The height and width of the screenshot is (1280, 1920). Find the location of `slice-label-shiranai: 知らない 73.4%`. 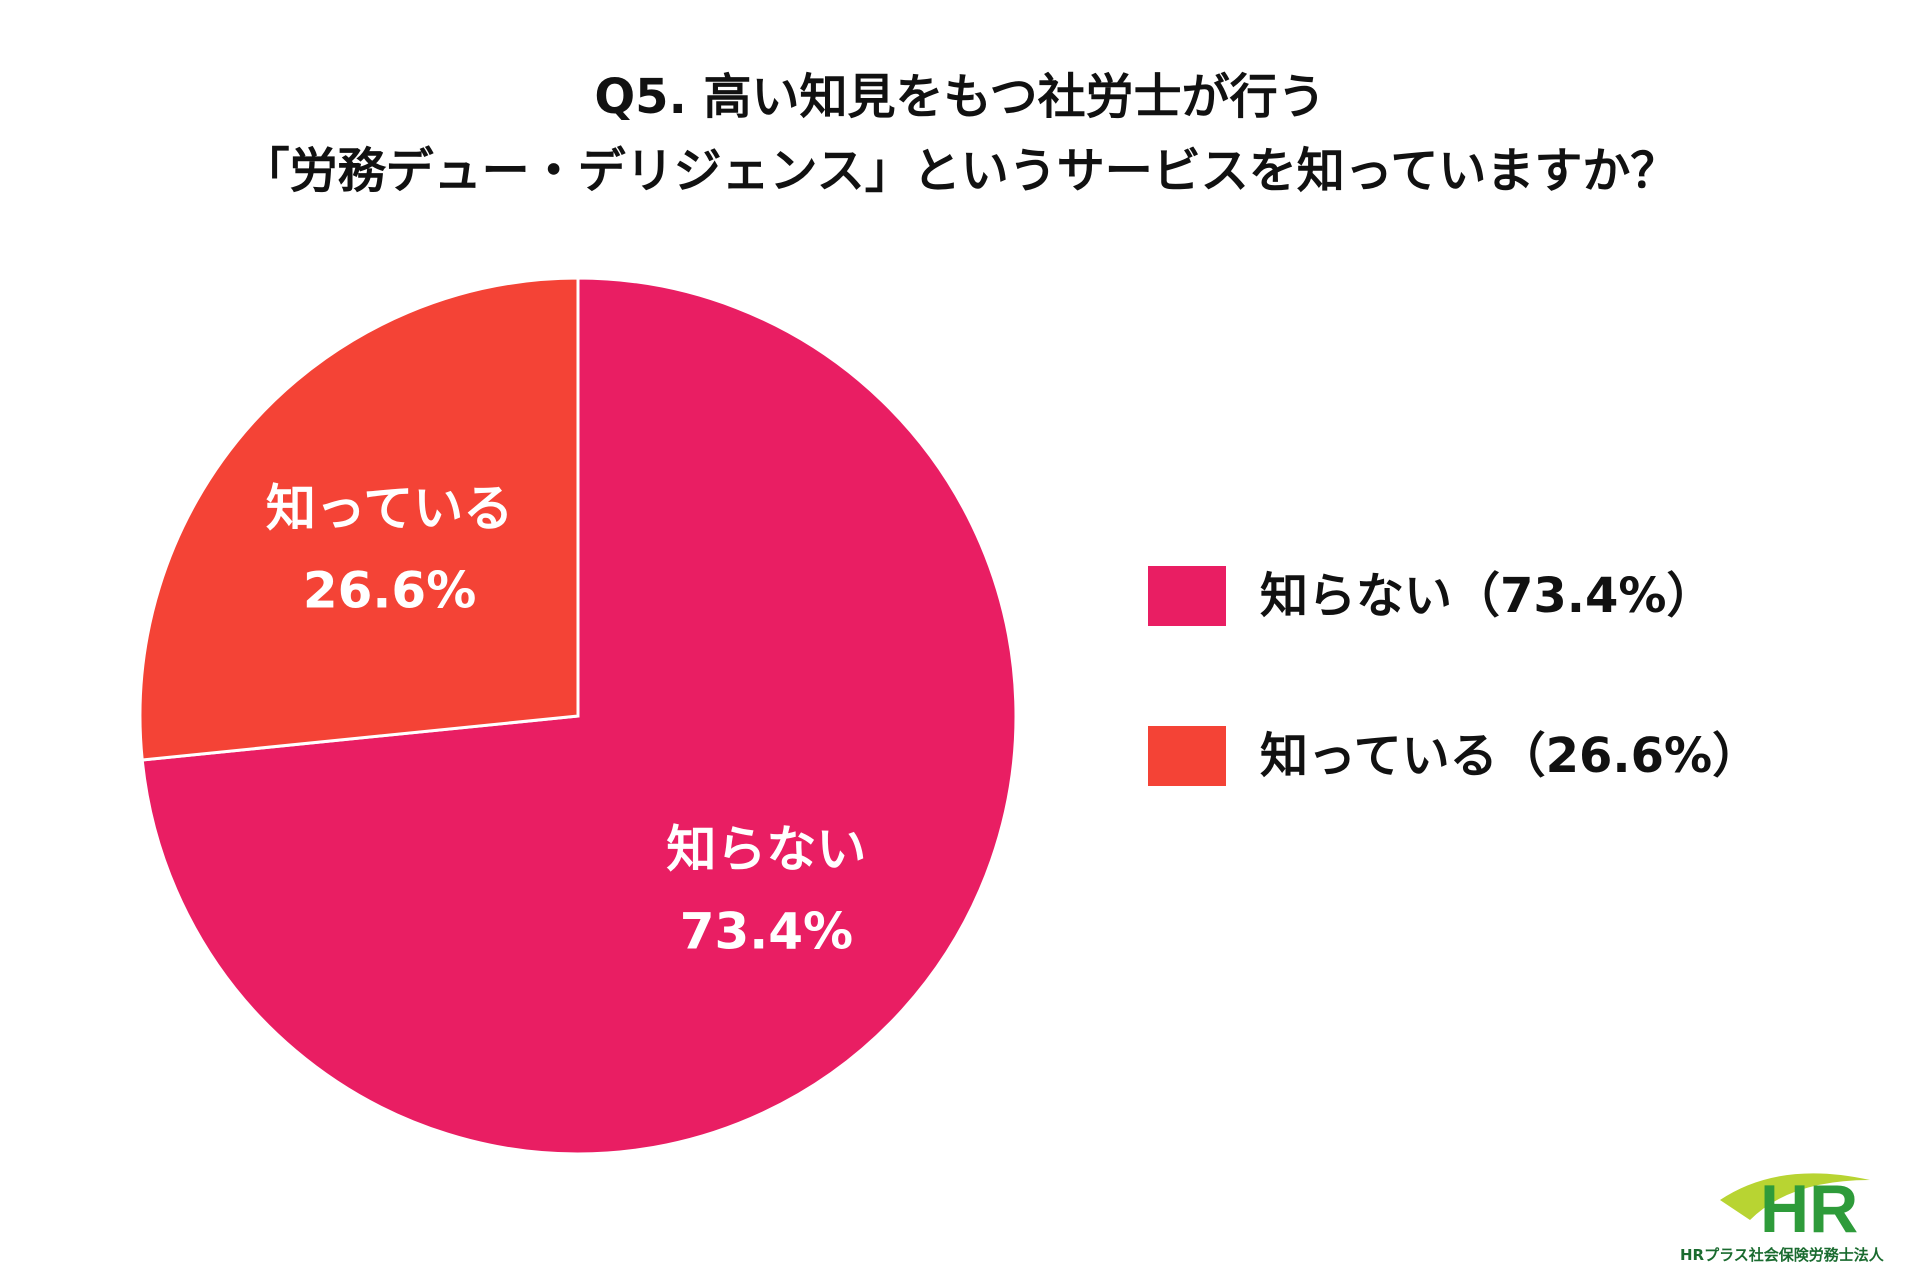

slice-label-shiranai: 知らない 73.4% is located at coordinates (766, 890).